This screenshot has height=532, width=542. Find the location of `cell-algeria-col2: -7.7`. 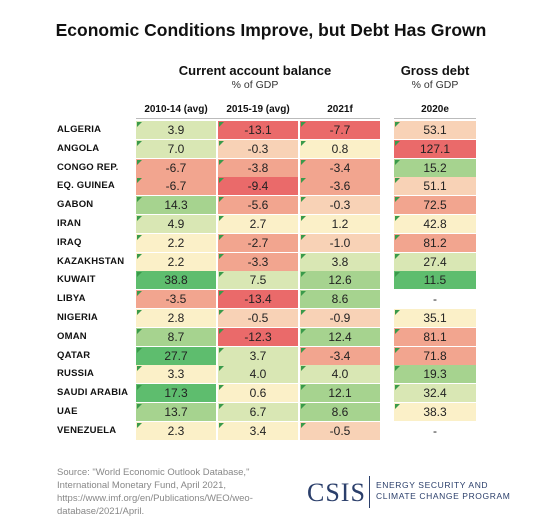

cell-algeria-col2: -7.7 is located at coordinates (340, 130).